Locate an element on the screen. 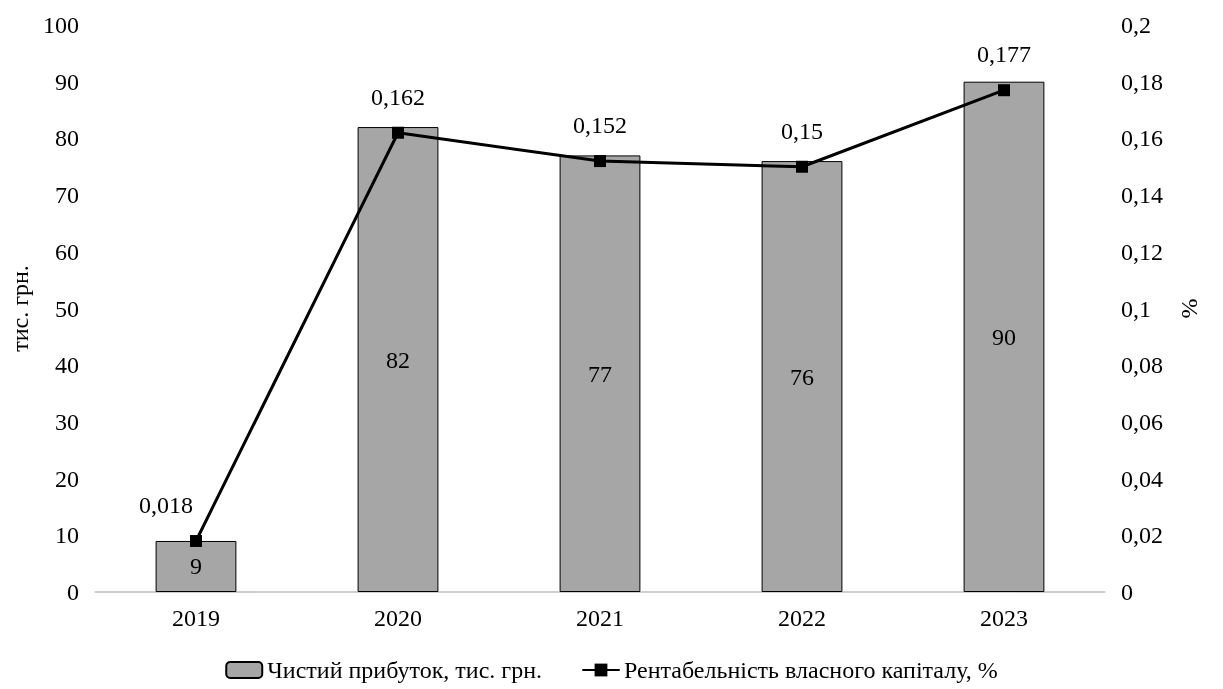 The image size is (1223, 689). y-tick-label: 20 is located at coordinates (67, 478).